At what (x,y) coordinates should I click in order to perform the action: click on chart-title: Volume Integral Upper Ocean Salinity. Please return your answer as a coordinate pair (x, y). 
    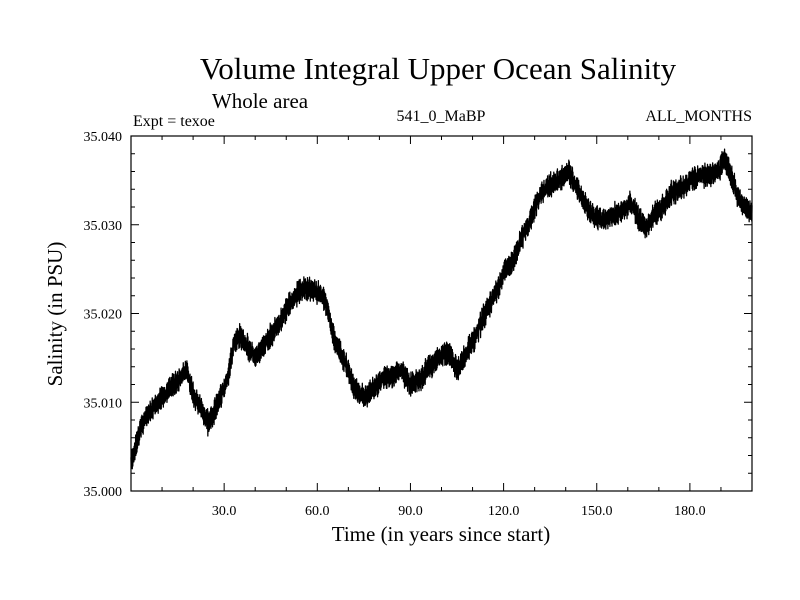
    Looking at the image, I should click on (438, 68).